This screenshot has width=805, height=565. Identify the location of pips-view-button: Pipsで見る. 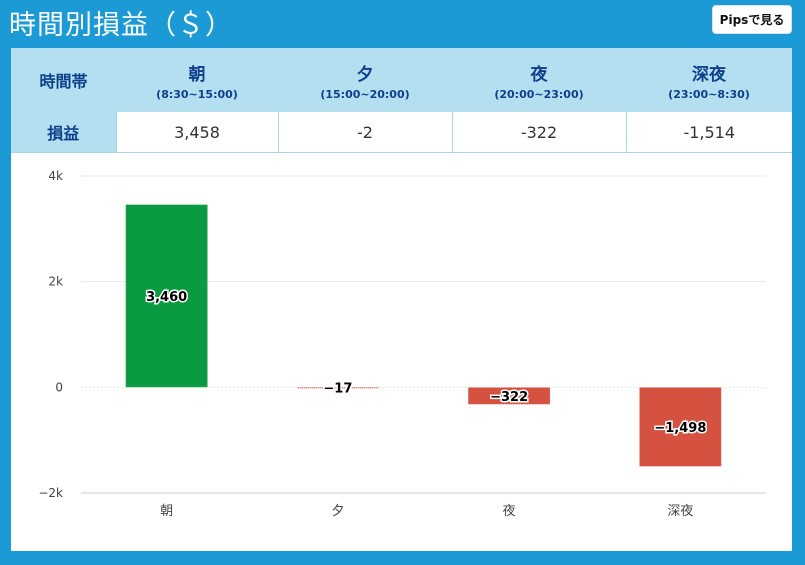
(752, 19).